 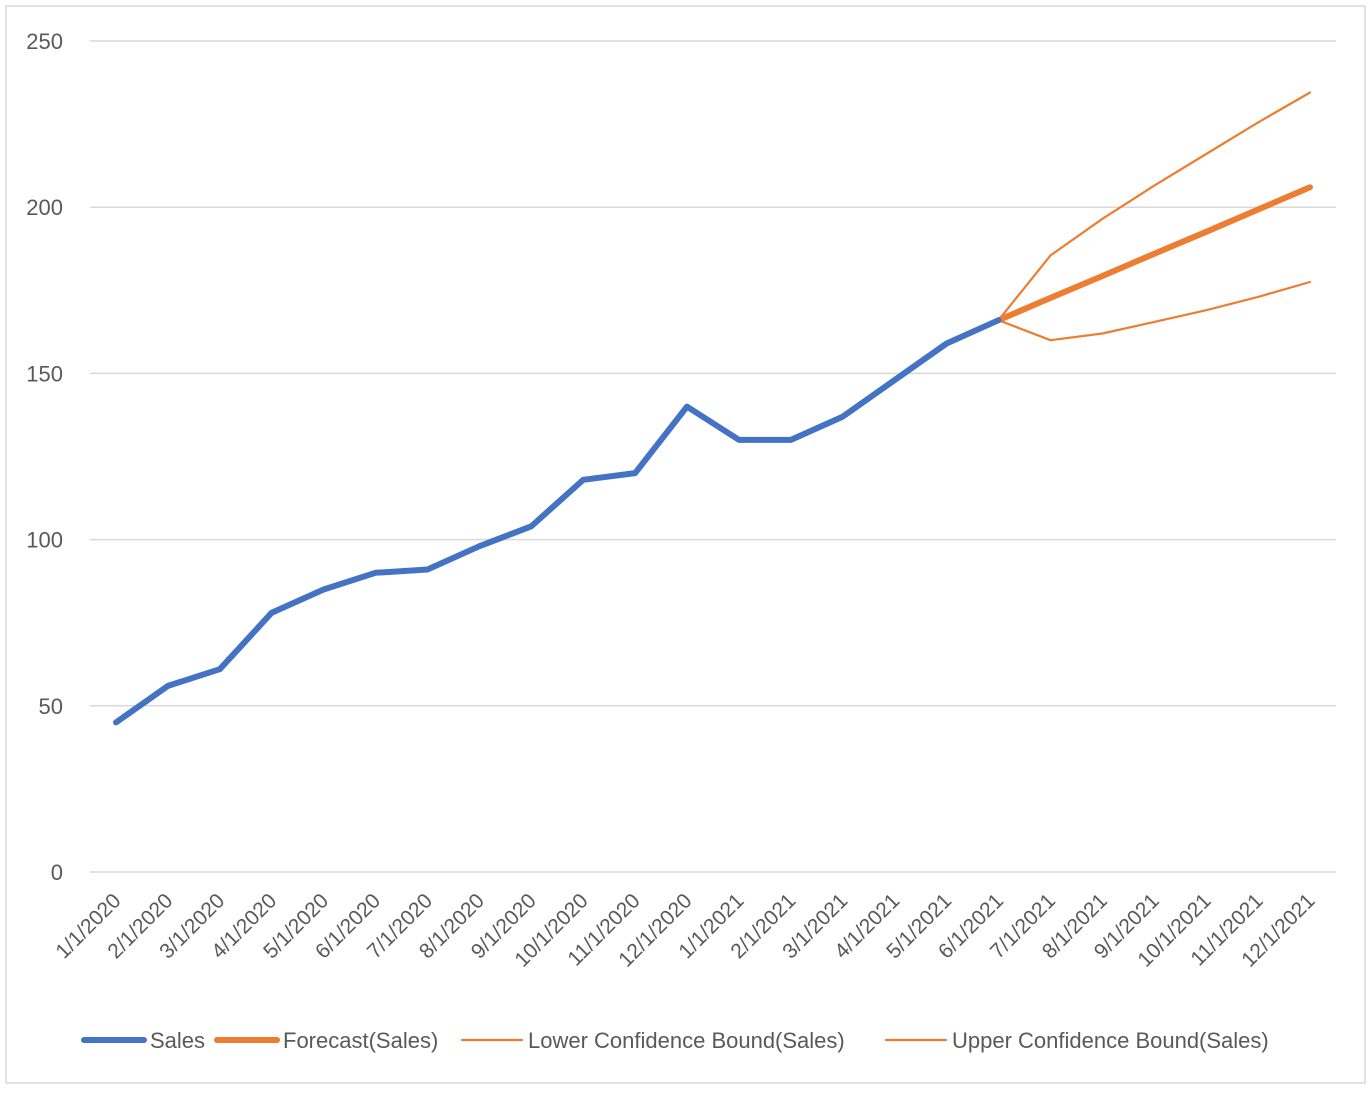 What do you see at coordinates (1154, 311) in the screenshot?
I see `series-line-lower-confidence-bound-sales` at bounding box center [1154, 311].